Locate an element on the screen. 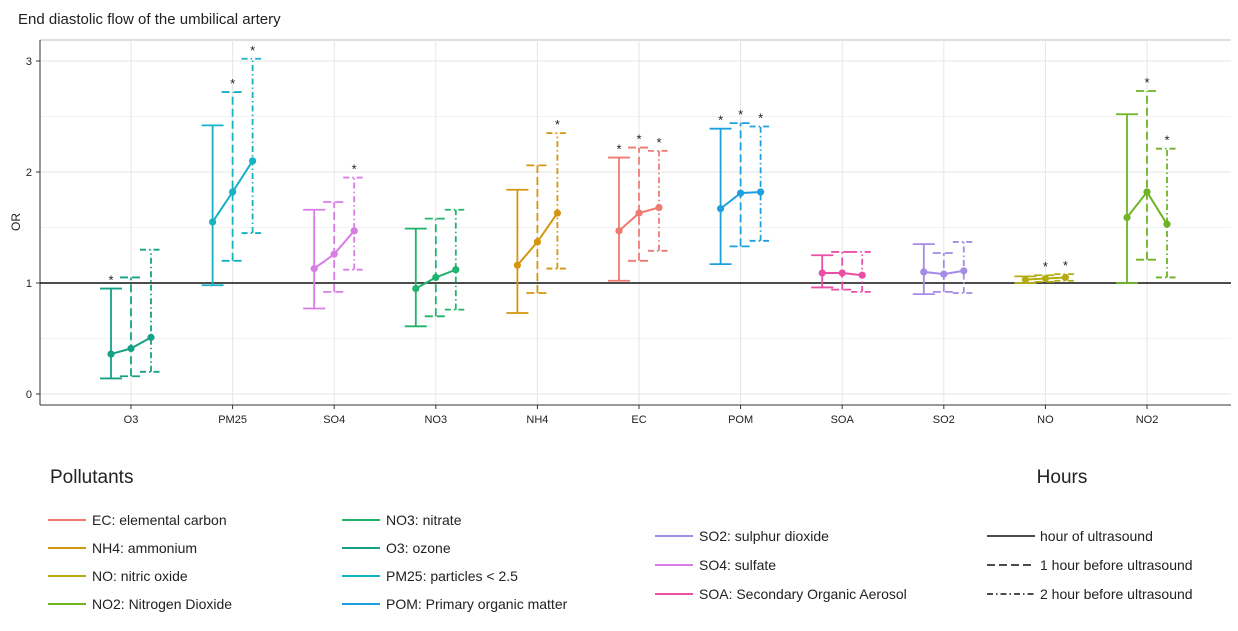  y-tick-label: 0 is located at coordinates (29, 395).